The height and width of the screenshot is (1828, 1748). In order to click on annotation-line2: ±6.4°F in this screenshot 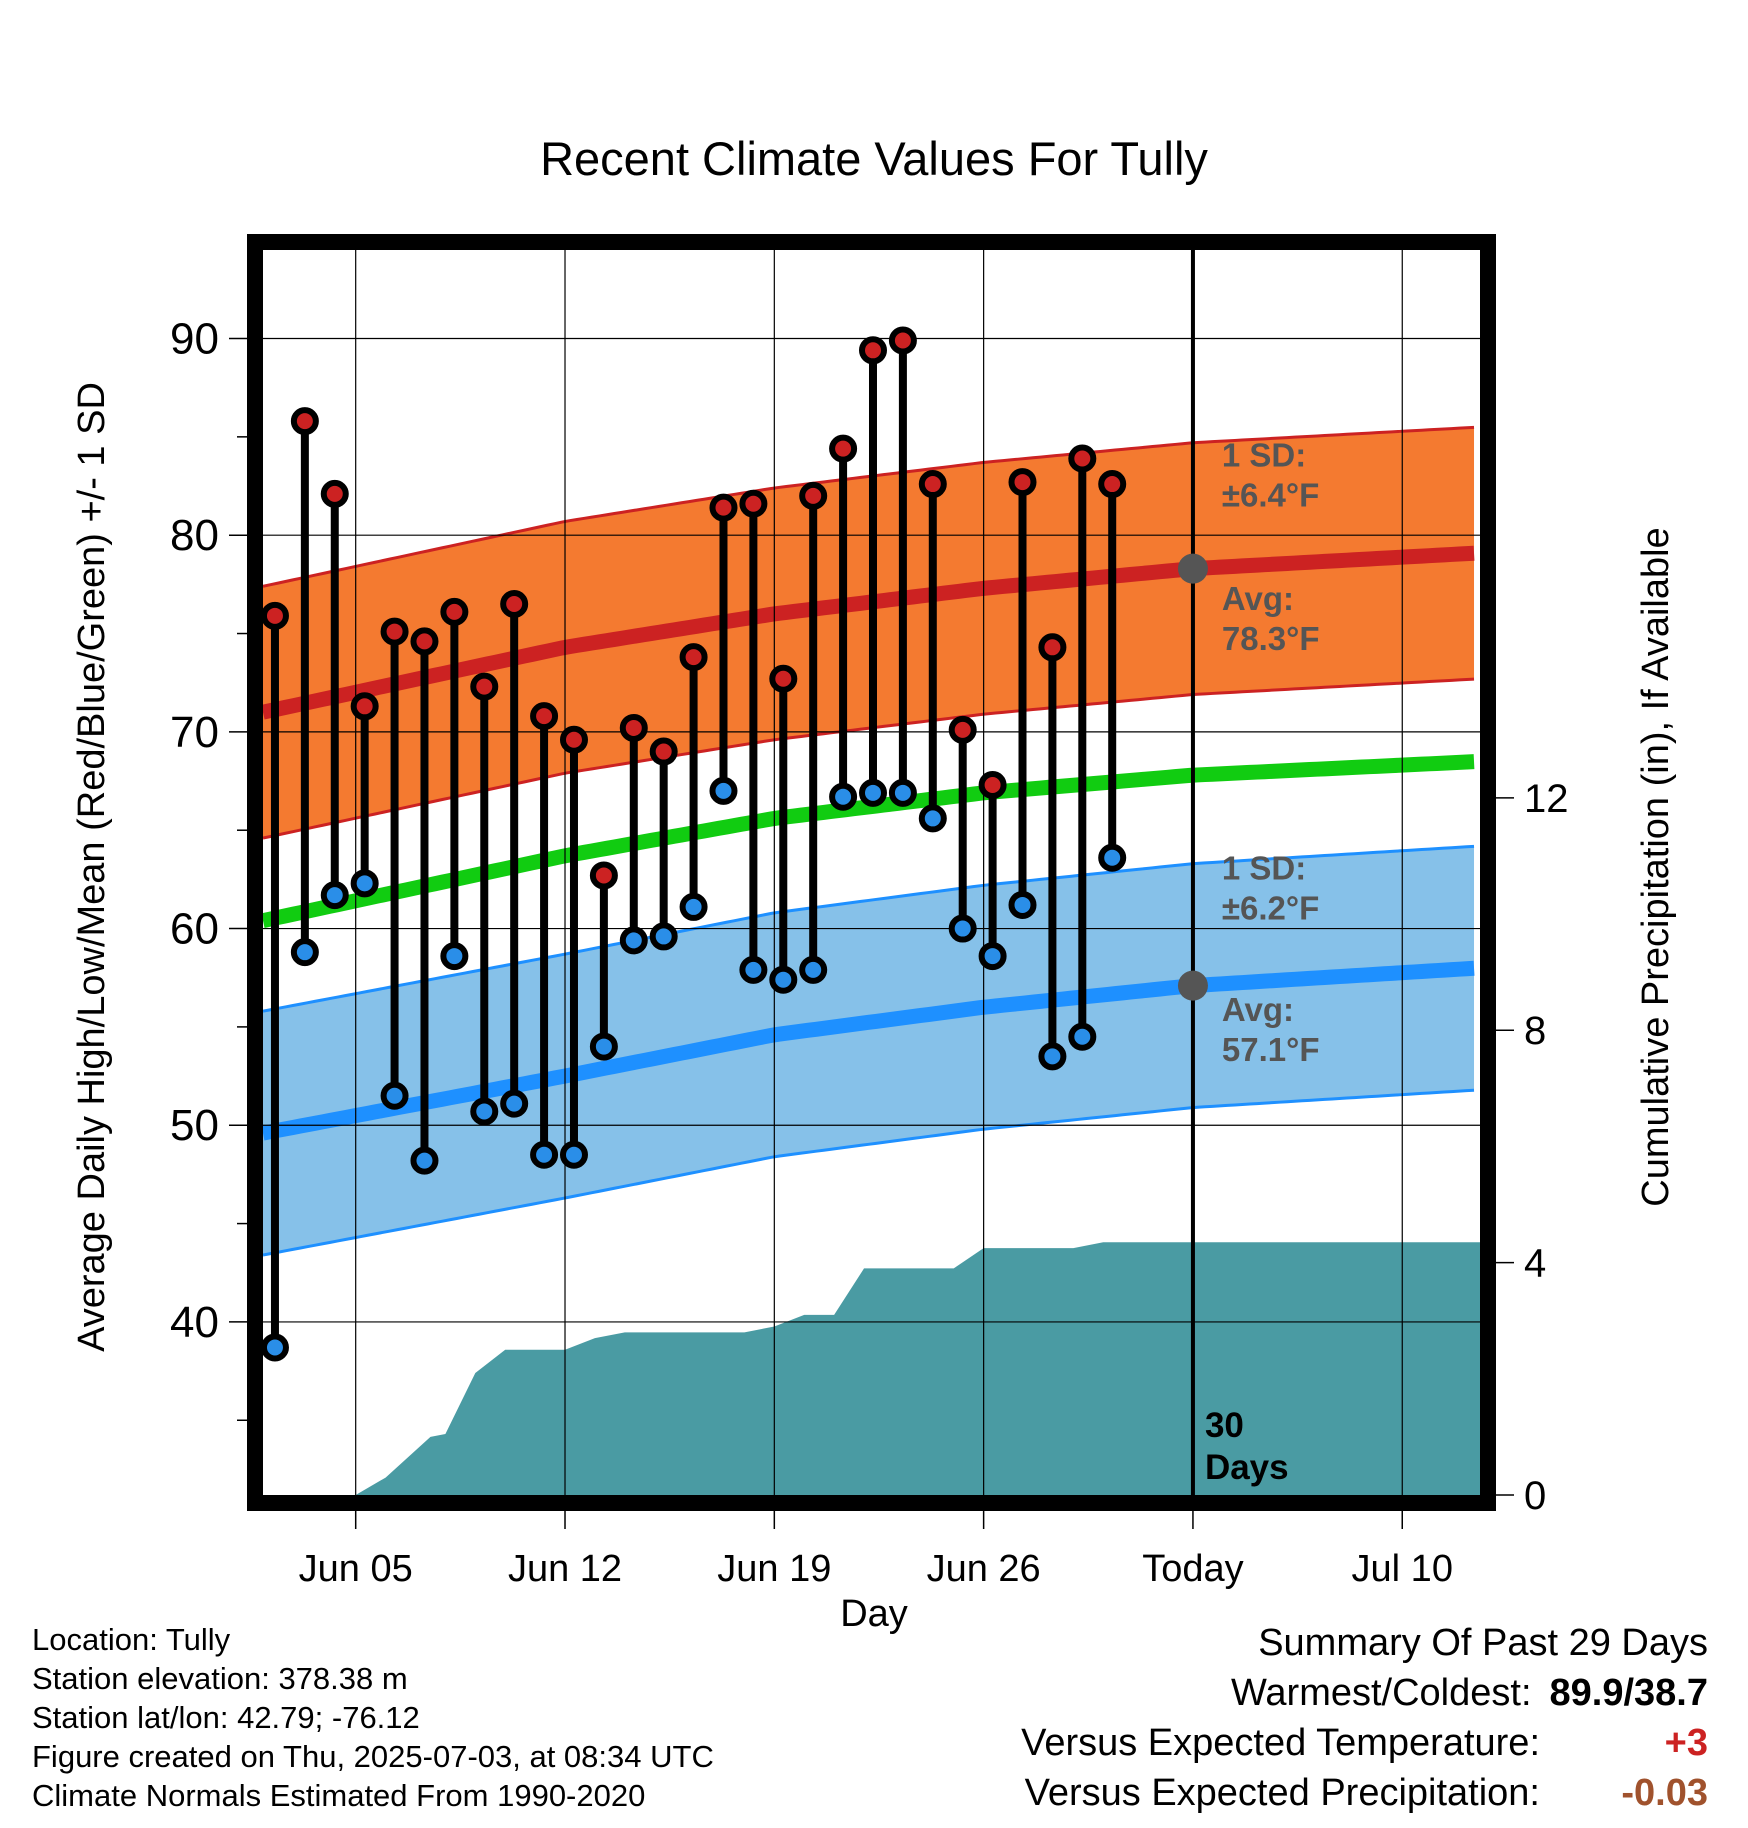, I will do `click(1270, 494)`.